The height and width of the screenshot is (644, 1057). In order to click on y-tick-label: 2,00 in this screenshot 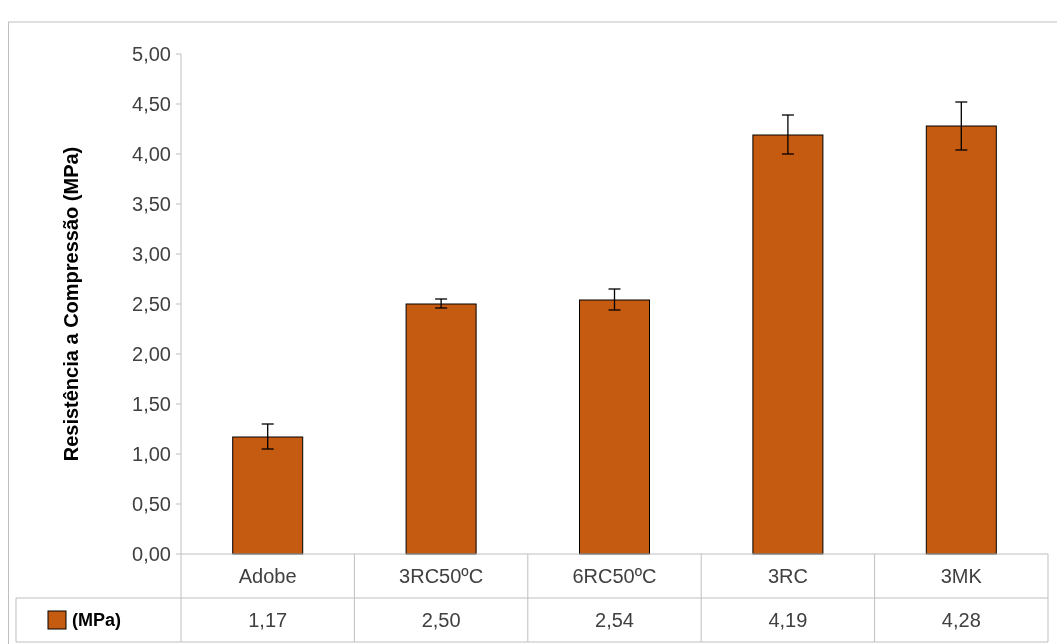, I will do `click(151, 354)`.